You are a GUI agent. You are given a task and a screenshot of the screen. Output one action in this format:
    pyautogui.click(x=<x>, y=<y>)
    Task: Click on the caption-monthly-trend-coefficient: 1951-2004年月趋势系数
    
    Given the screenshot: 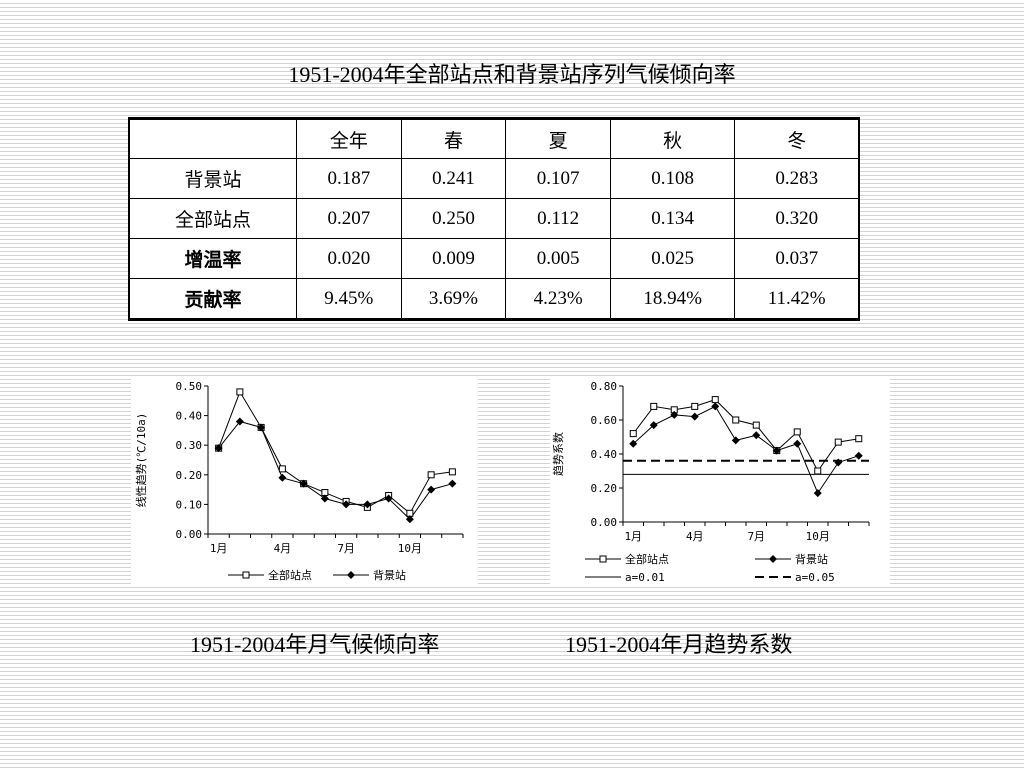 What is the action you would take?
    pyautogui.click(x=679, y=644)
    